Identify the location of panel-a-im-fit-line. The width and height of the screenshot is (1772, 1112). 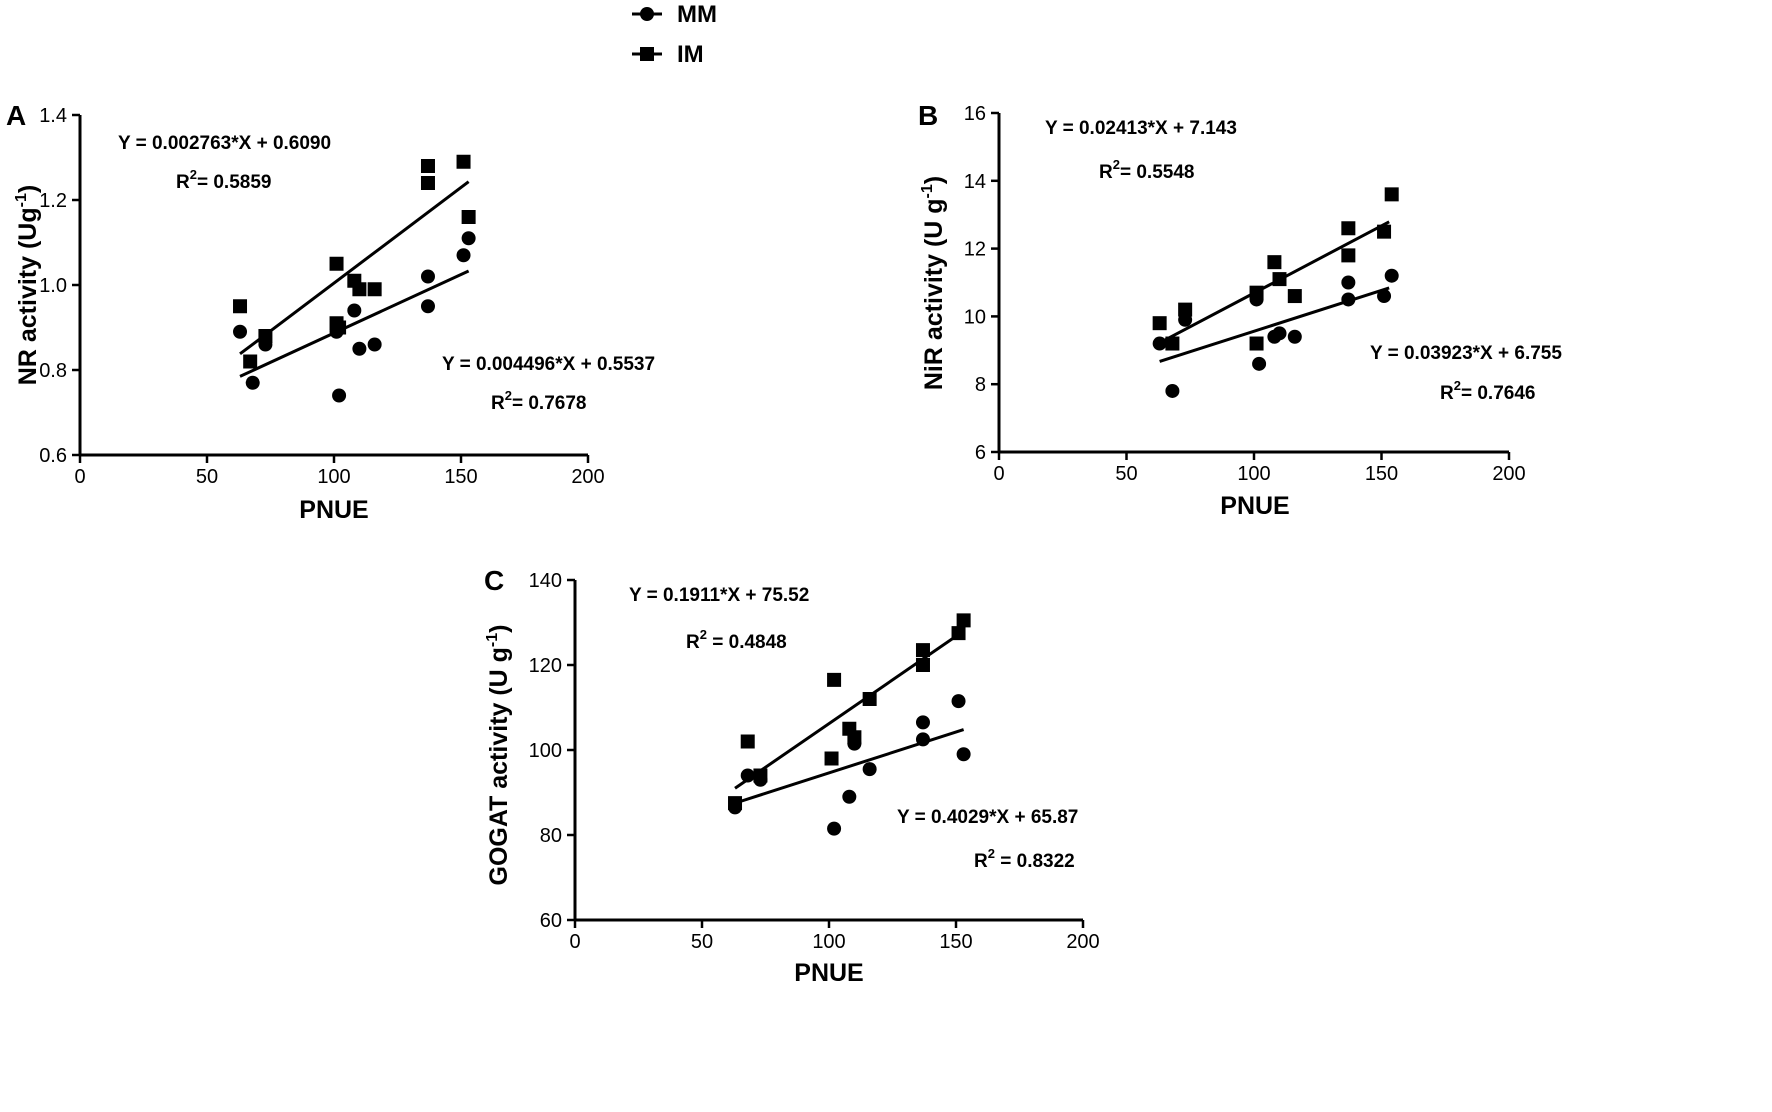
(354, 268).